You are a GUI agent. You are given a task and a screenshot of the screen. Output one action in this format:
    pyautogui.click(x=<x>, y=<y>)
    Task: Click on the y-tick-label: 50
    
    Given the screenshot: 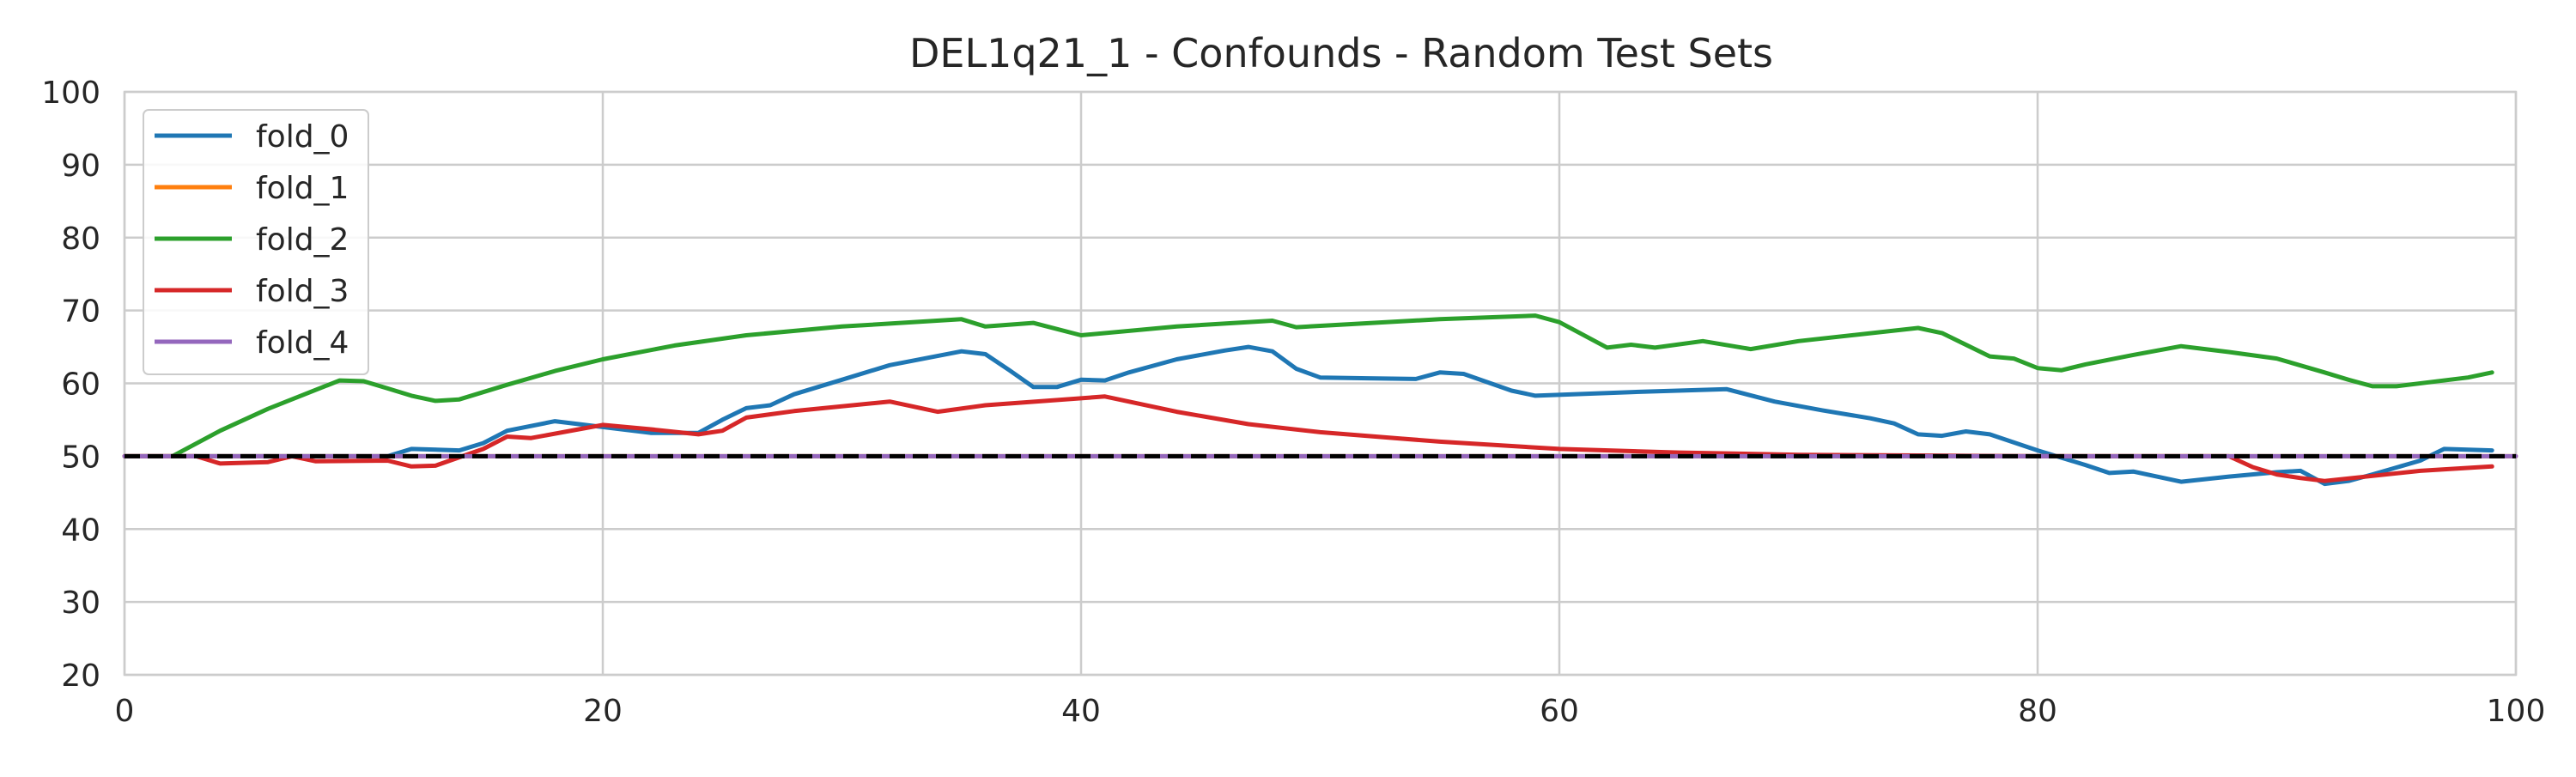 What is the action you would take?
    pyautogui.click(x=80, y=457)
    